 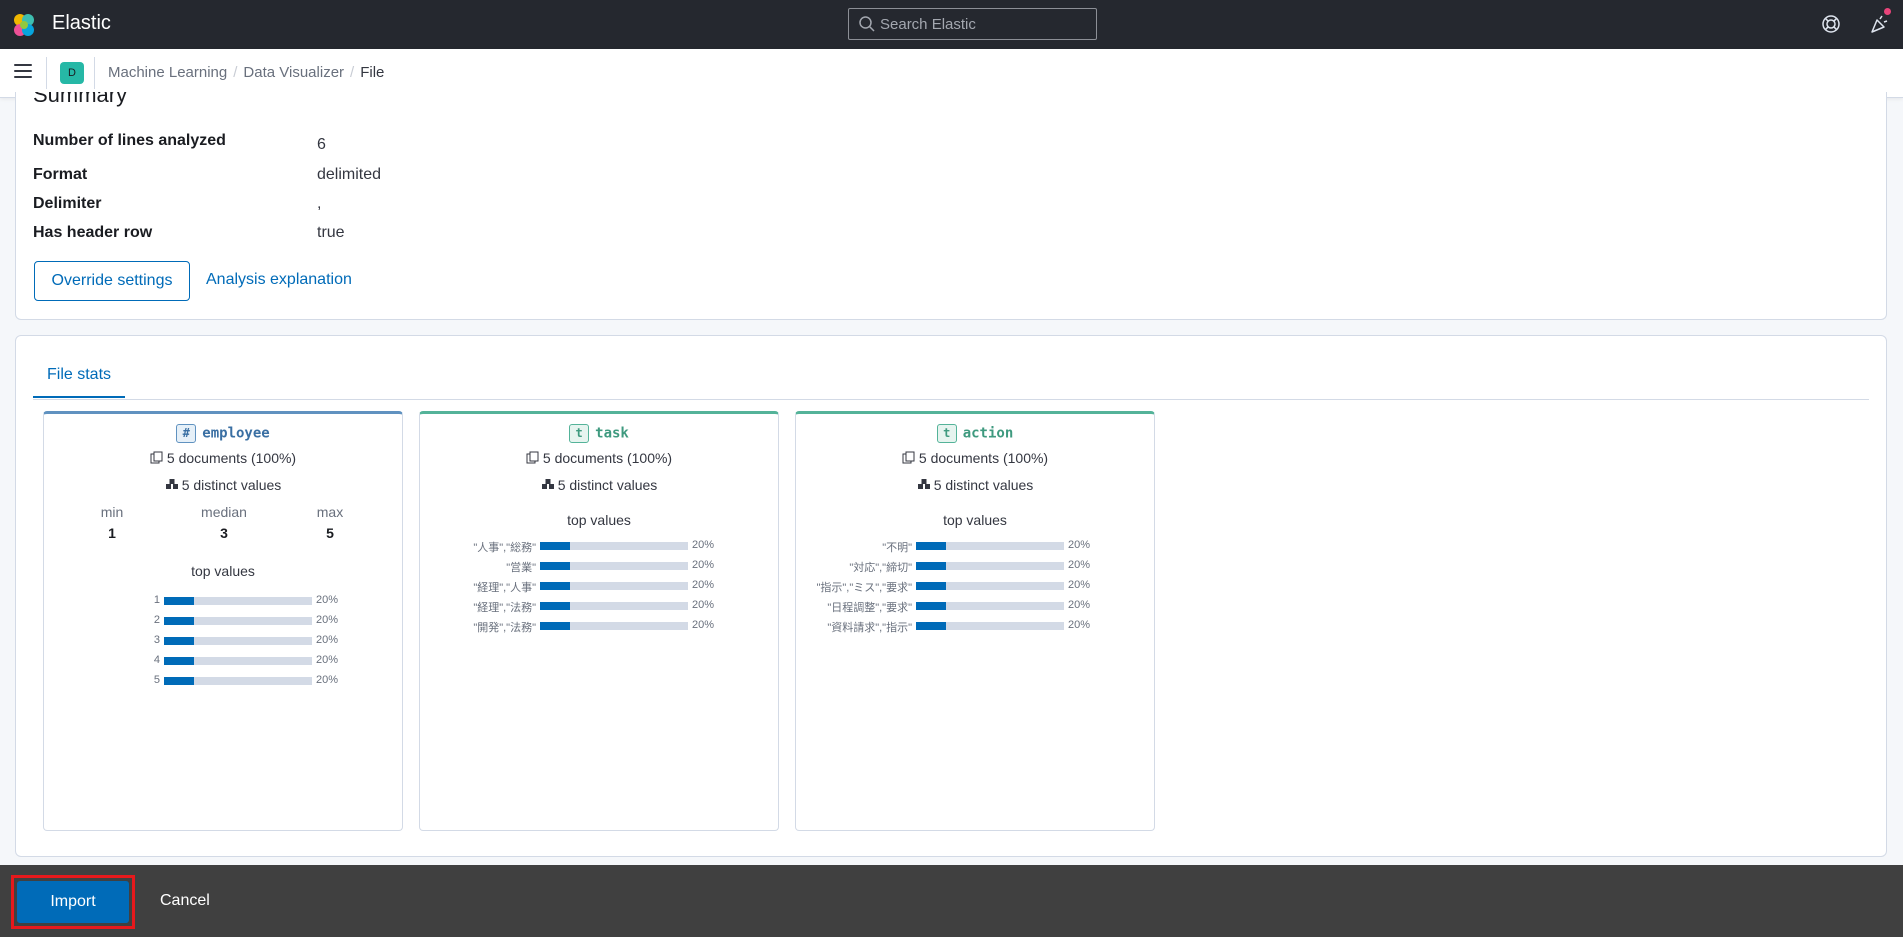 I want to click on top-value-label: "資料請求","指示", so click(x=869, y=628).